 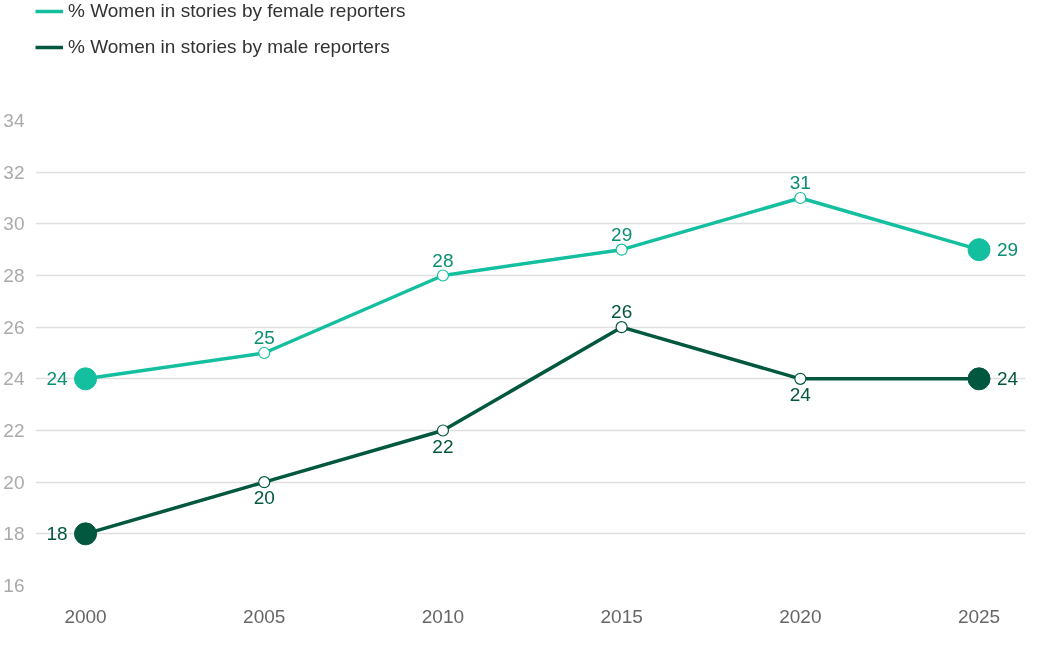 What do you see at coordinates (14, 275) in the screenshot?
I see `y-tick-label: 28` at bounding box center [14, 275].